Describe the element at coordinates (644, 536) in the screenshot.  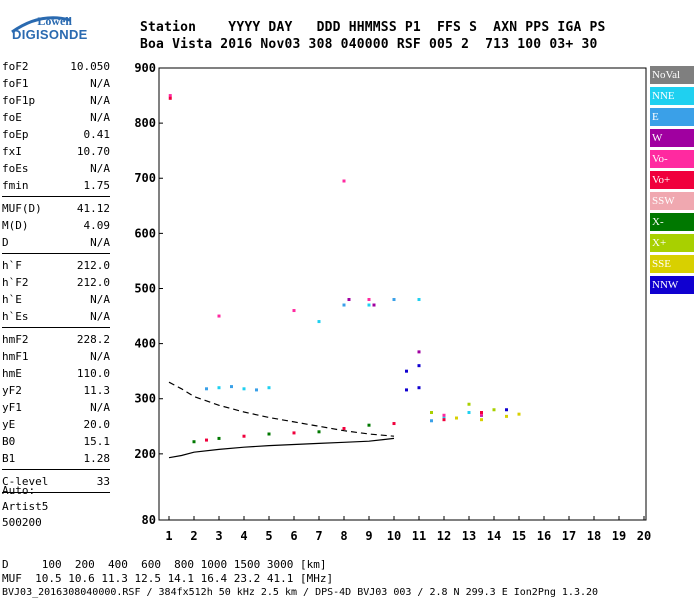
I see `x-tick-label: 20` at that location.